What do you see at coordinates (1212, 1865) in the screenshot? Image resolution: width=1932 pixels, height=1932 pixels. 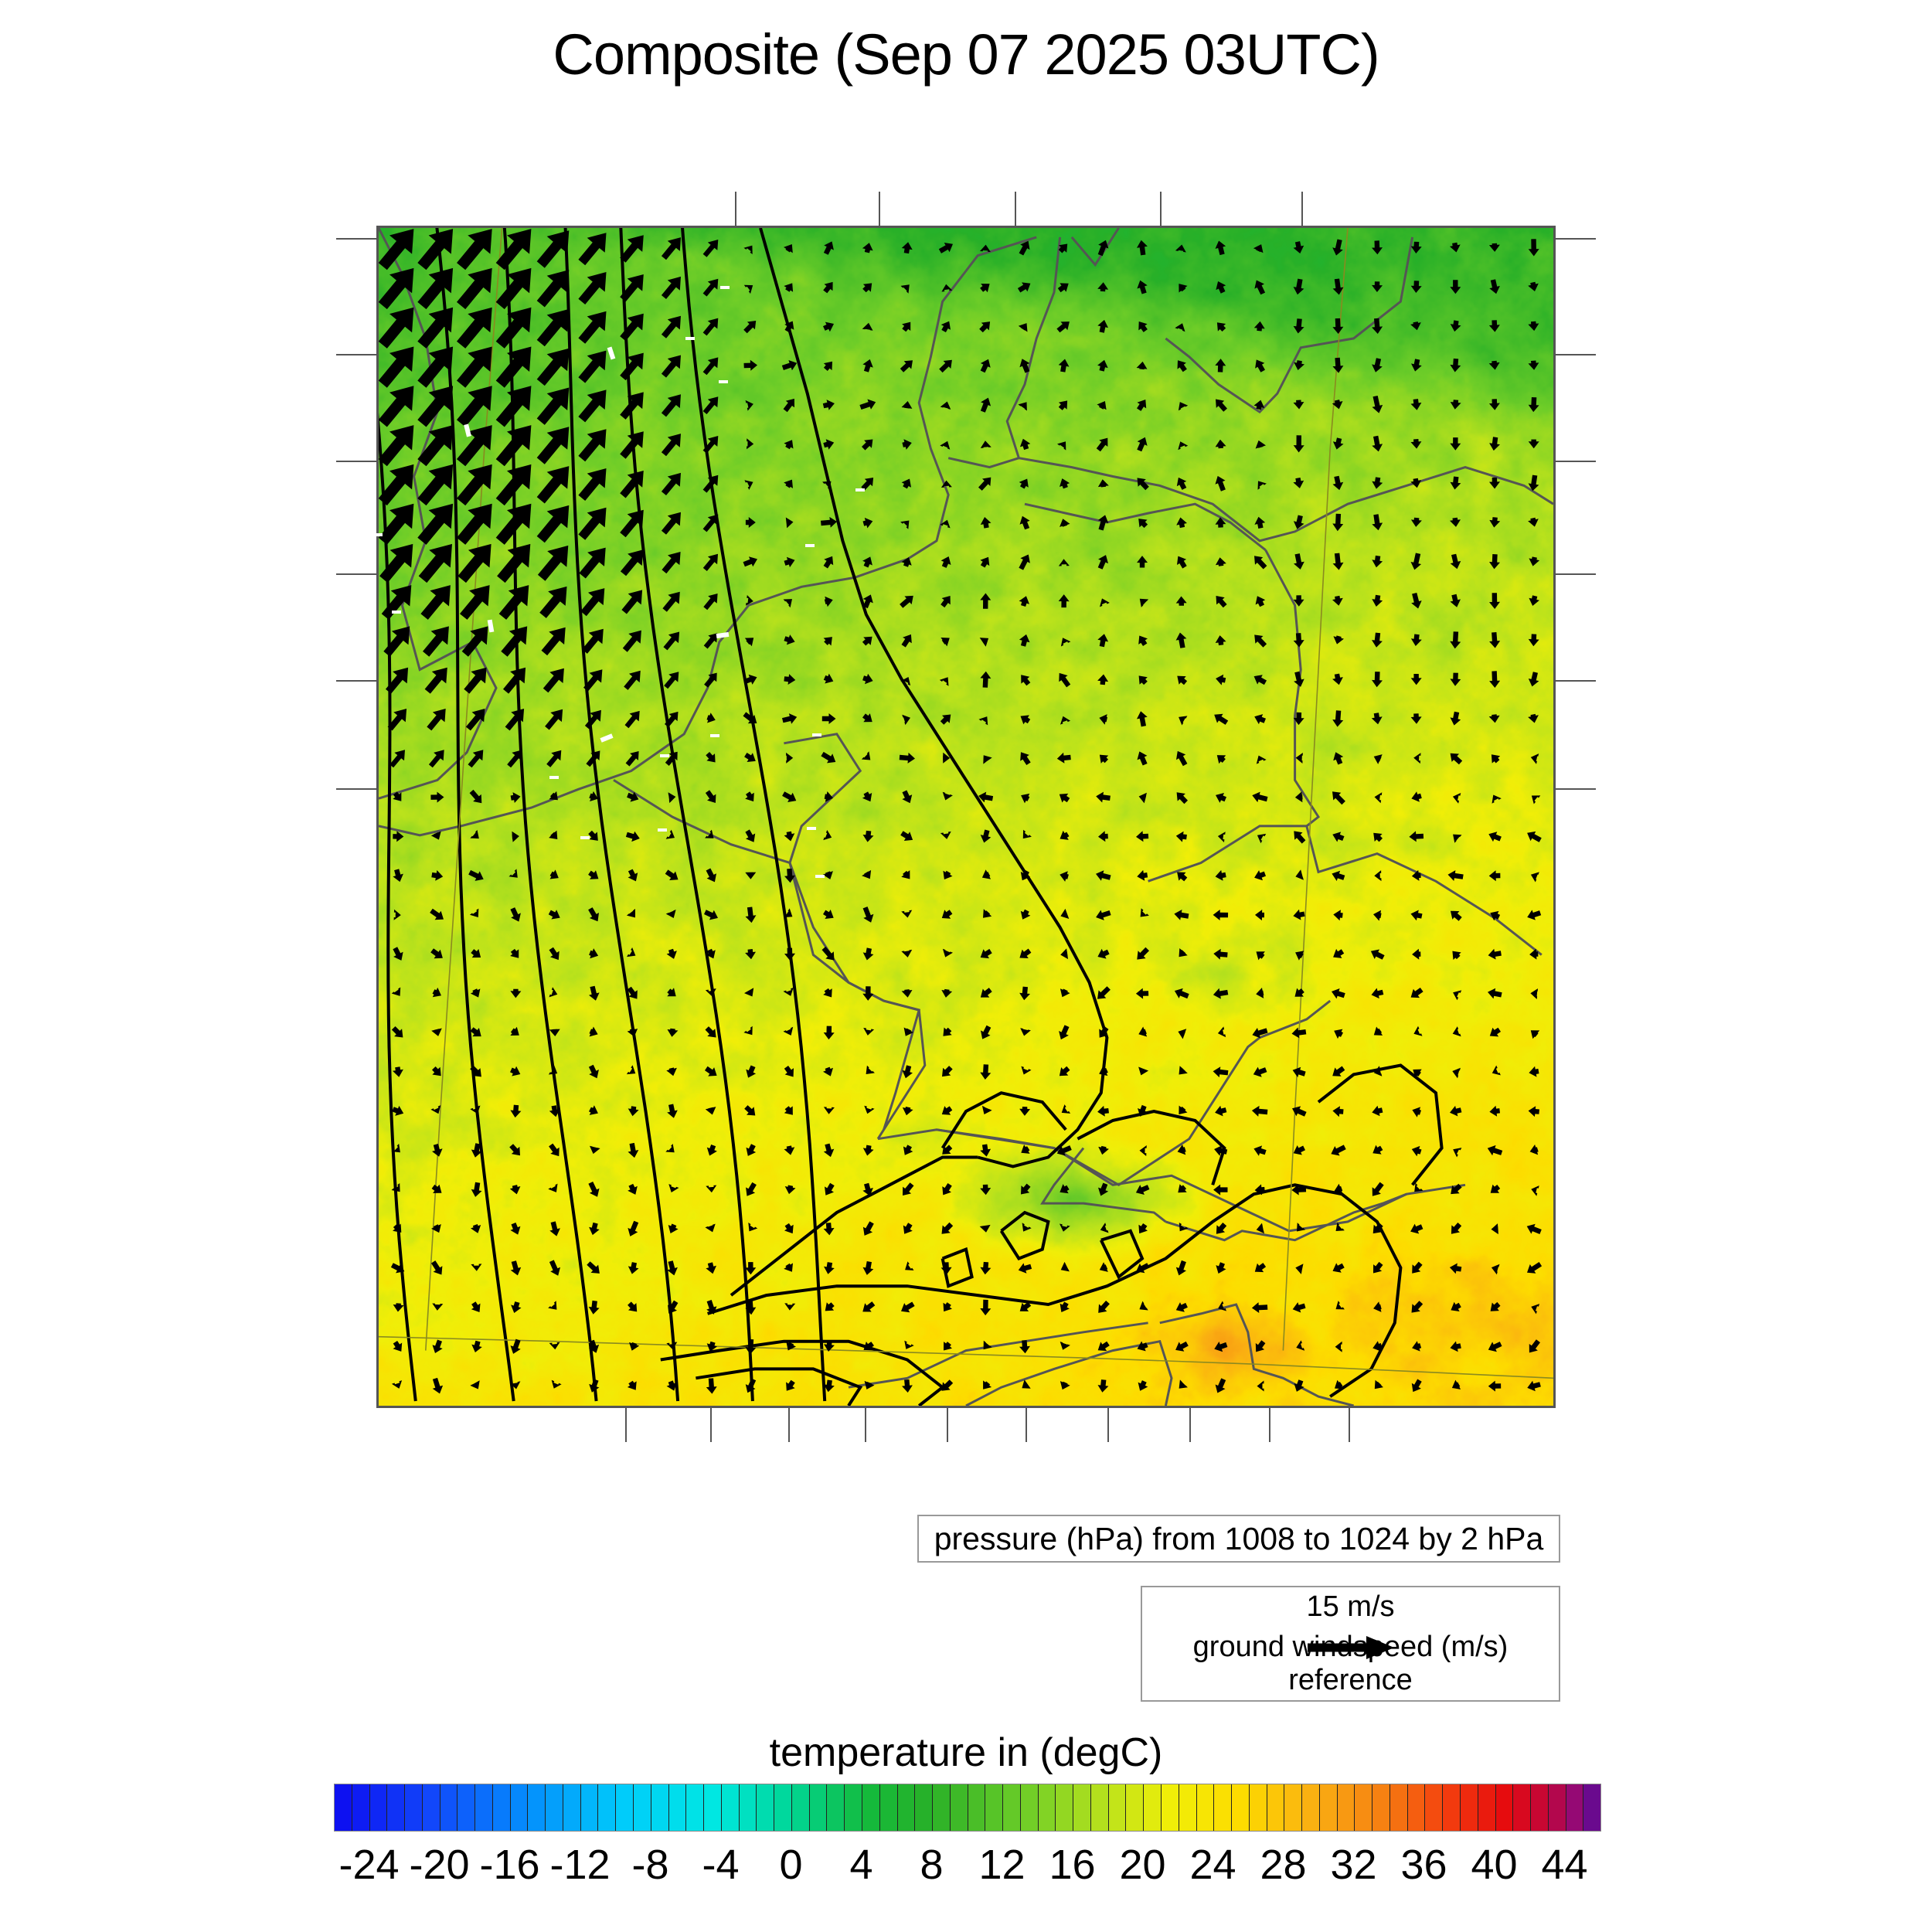 I see `colorbar-tick-label: 24` at bounding box center [1212, 1865].